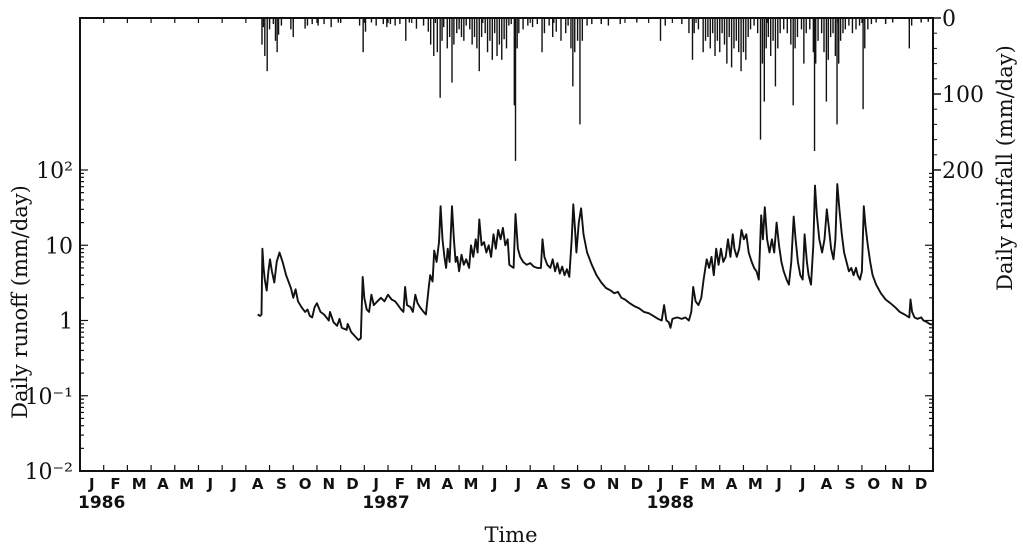 This screenshot has width=1023, height=547. Describe the element at coordinates (949, 19) in the screenshot. I see `right-axis-tick-label: 0` at that location.